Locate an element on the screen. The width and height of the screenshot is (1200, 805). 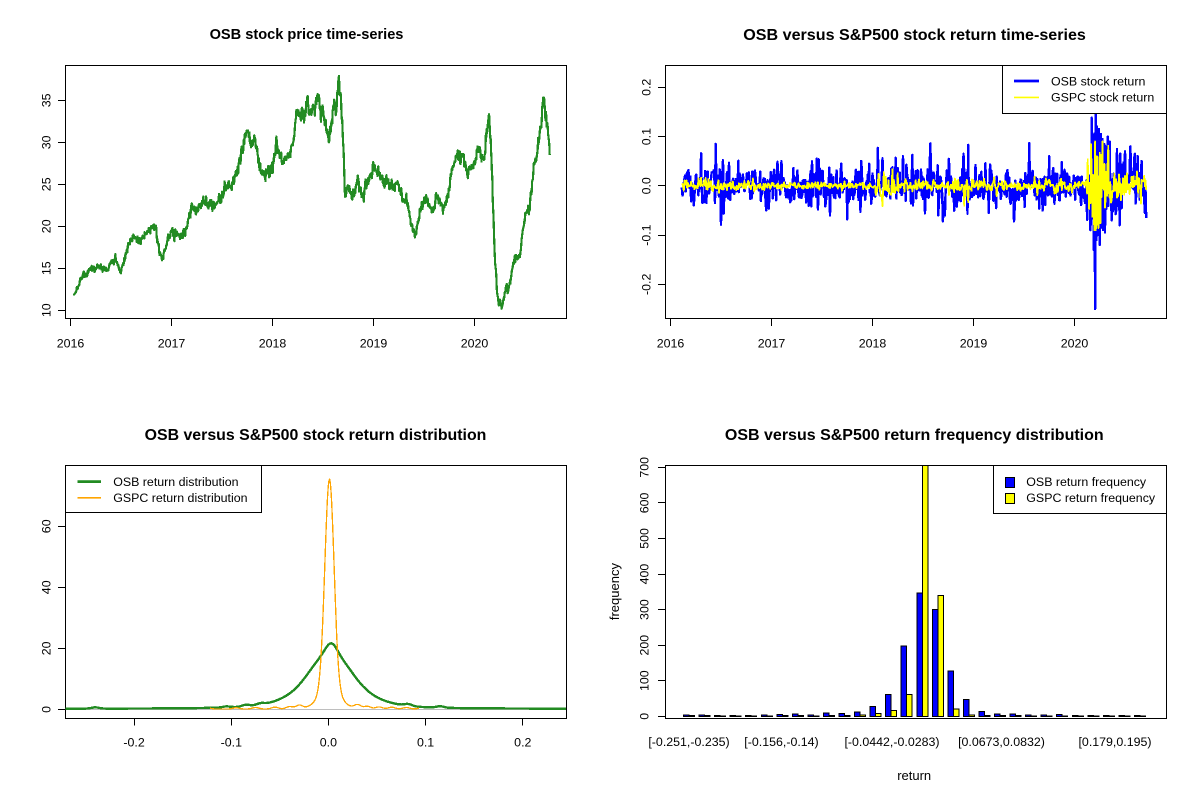
svg-text: [-0.156,-0.14) is located at coordinates (781, 742).